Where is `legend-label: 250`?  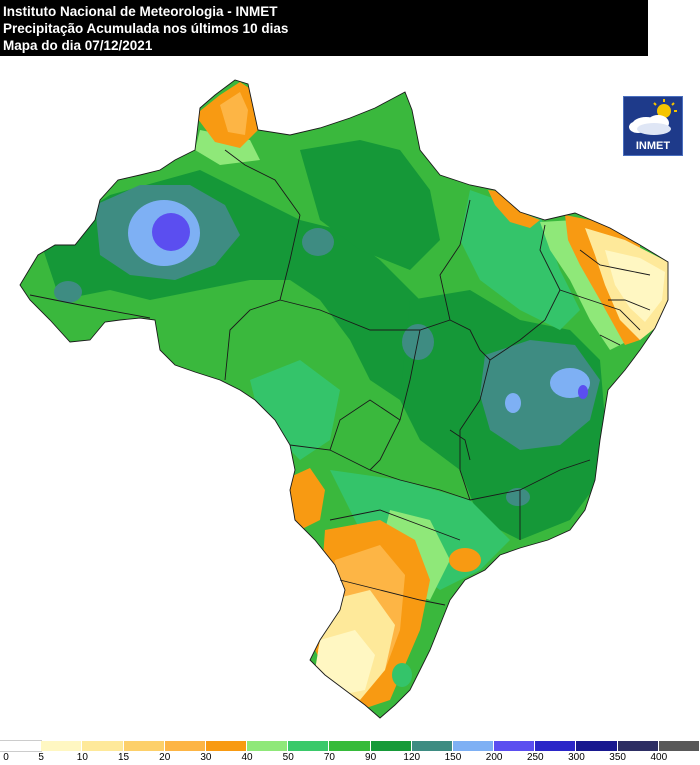
legend-label: 250 is located at coordinates (535, 757).